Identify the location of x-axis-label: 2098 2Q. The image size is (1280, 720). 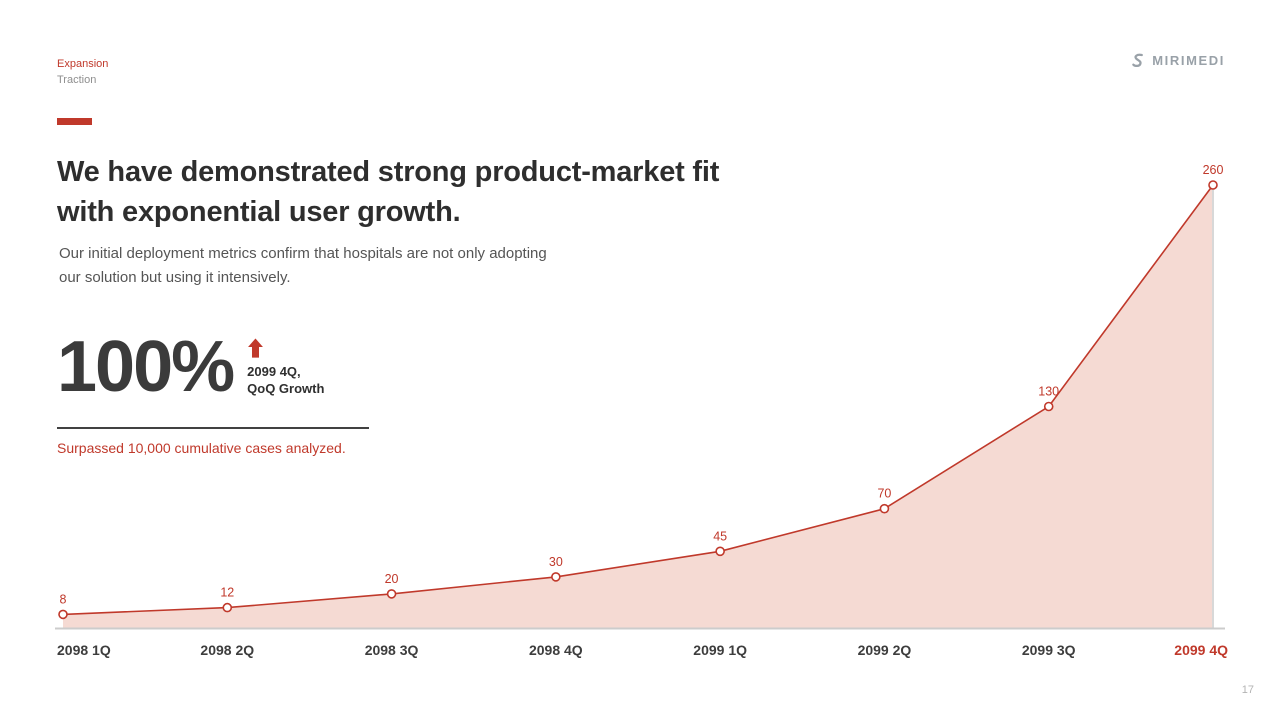
(227, 650).